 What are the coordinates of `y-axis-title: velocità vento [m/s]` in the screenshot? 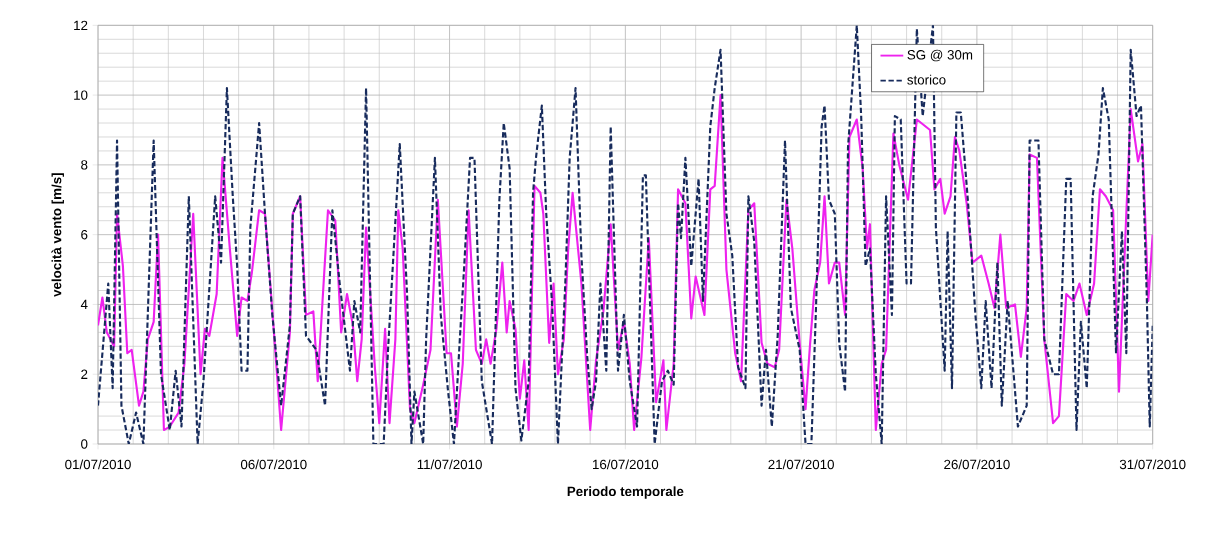 It's located at (57, 235).